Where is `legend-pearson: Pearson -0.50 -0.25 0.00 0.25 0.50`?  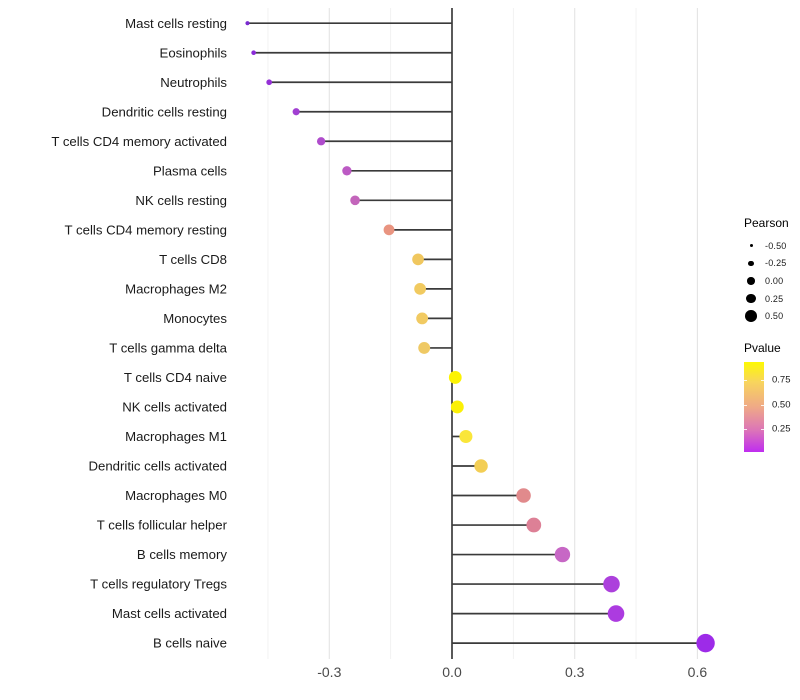 legend-pearson: Pearson -0.50 -0.25 0.00 0.25 0.50 is located at coordinates (772, 270).